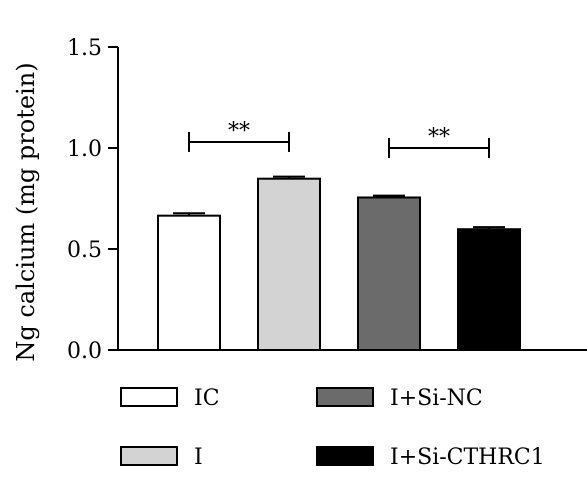 This screenshot has height=477, width=587. What do you see at coordinates (436, 398) in the screenshot?
I see `legend-label: I+Si-NC` at bounding box center [436, 398].